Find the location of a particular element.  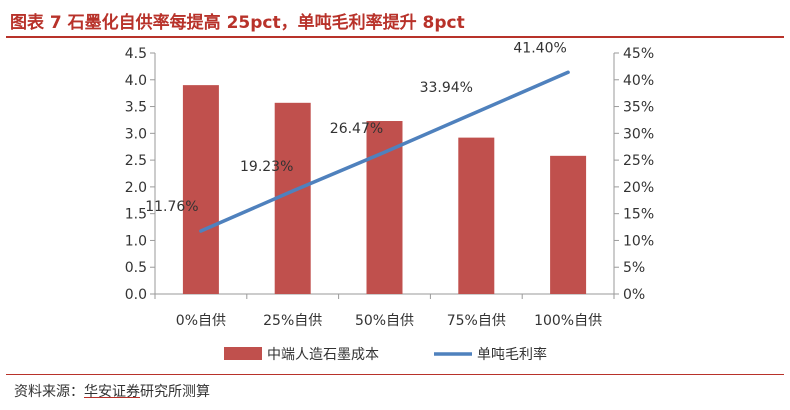

margin-data-label: 19.23% is located at coordinates (266, 167).